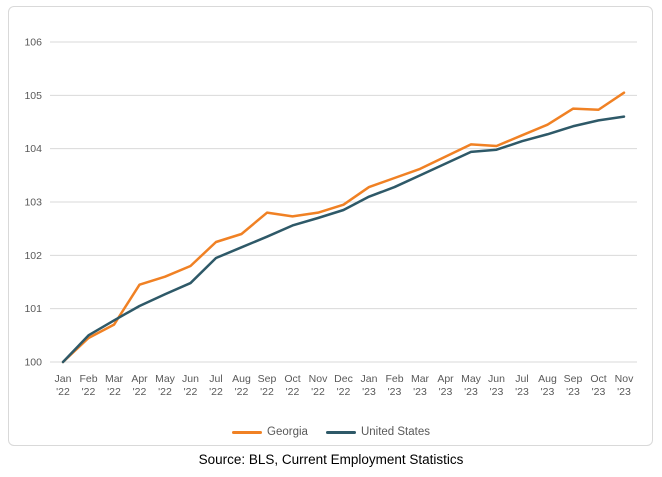 The width and height of the screenshot is (662, 477). What do you see at coordinates (369, 385) in the screenshot?
I see `x-tick-label: Jan '23` at bounding box center [369, 385].